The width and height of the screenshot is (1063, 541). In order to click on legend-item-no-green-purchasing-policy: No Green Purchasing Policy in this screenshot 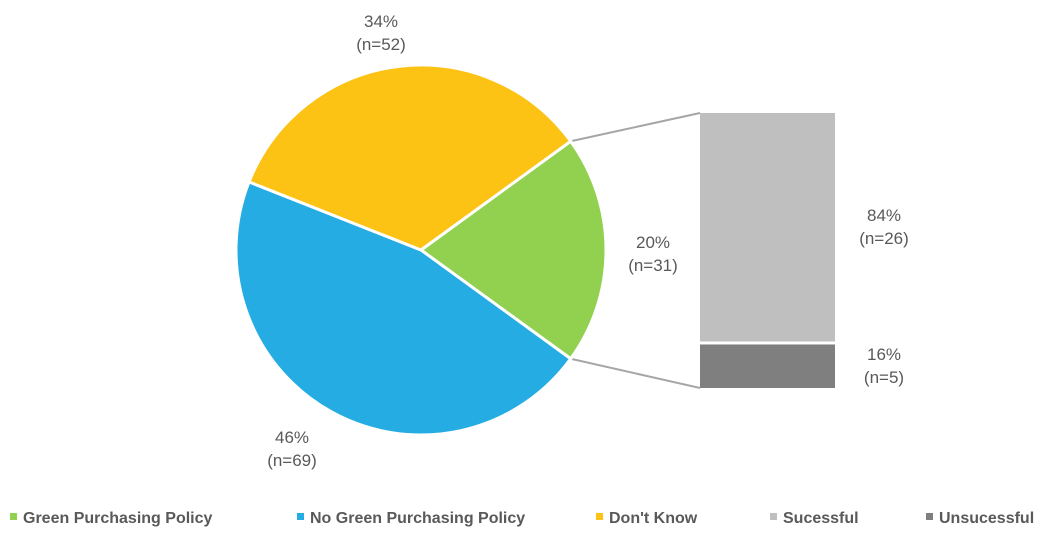, I will do `click(411, 518)`.